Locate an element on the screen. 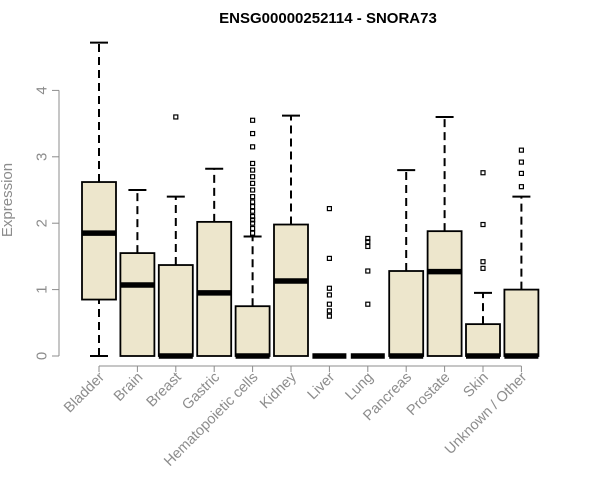 This screenshot has width=600, height=500. x-category-label: Bladder is located at coordinates (84, 392).